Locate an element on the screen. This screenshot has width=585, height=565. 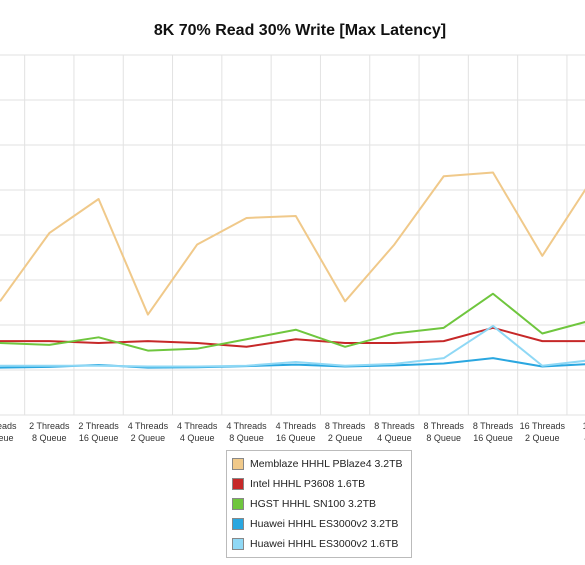
legend-label: Huawei HHHL ES3000v2 3.2TB is located at coordinates (324, 524).